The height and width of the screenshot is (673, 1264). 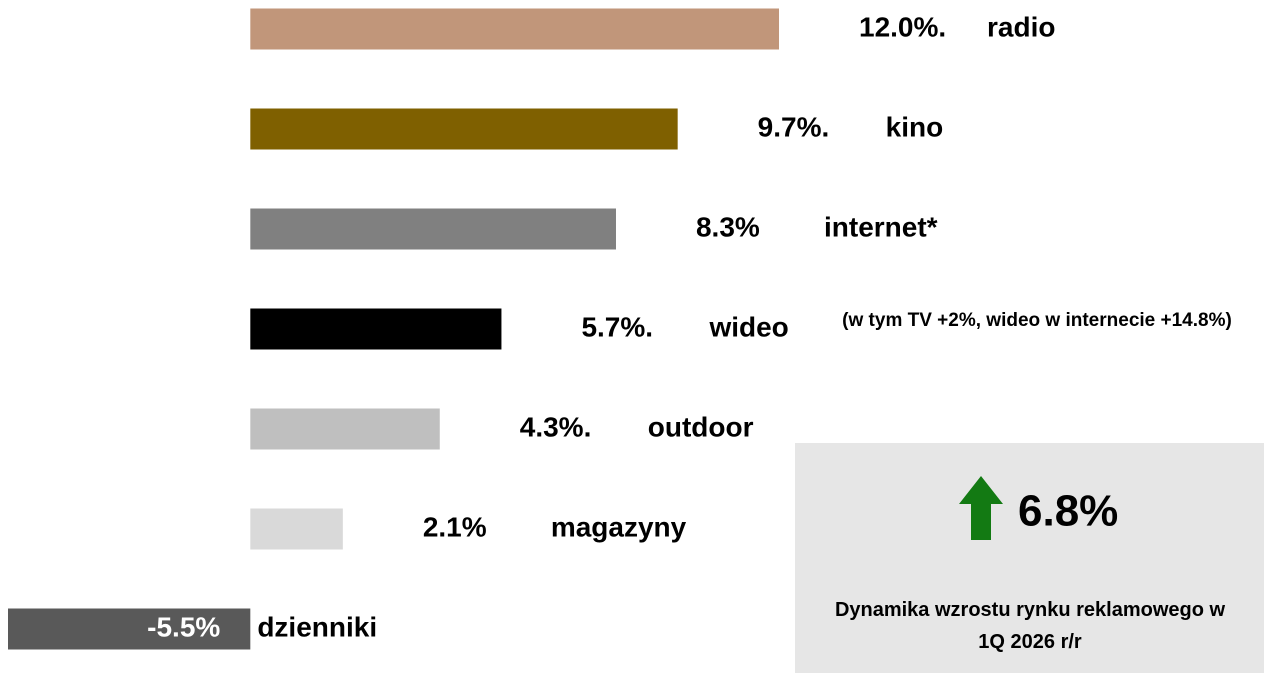 What do you see at coordinates (981, 508) in the screenshot?
I see `up-arrow` at bounding box center [981, 508].